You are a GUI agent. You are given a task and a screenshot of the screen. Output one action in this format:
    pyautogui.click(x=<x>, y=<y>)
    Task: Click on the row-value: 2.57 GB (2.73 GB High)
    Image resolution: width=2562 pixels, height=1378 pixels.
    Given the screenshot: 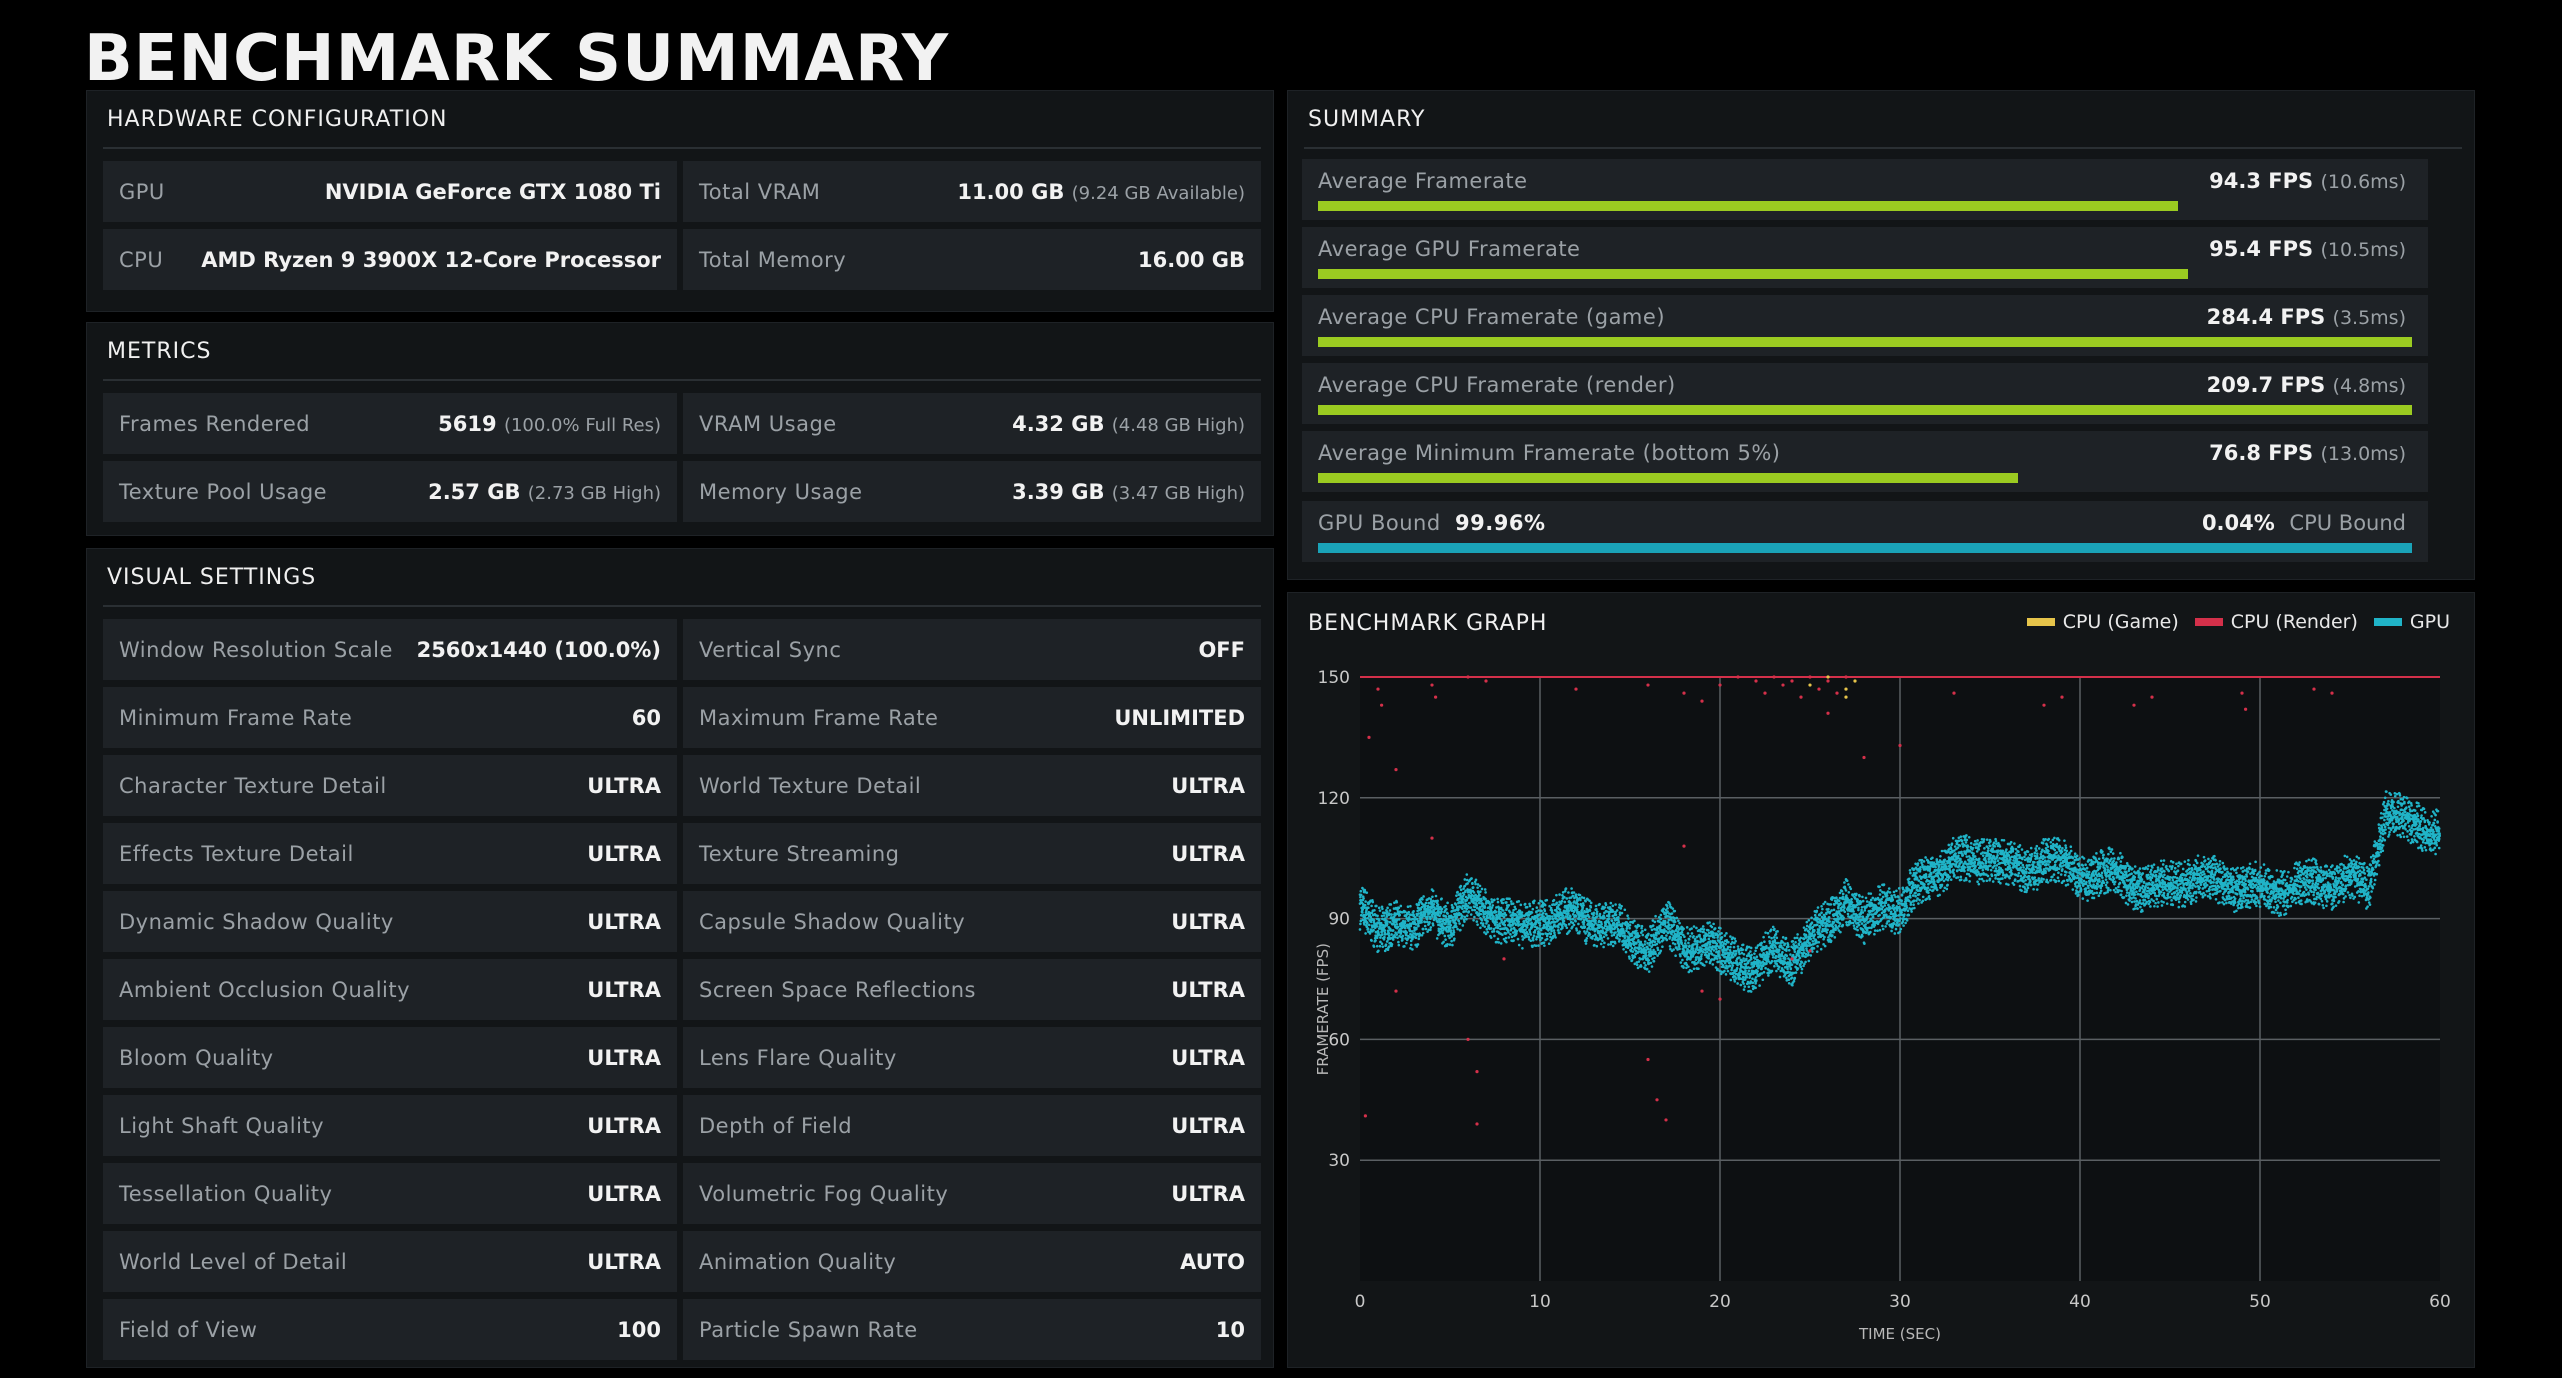 What is the action you would take?
    pyautogui.click(x=544, y=491)
    